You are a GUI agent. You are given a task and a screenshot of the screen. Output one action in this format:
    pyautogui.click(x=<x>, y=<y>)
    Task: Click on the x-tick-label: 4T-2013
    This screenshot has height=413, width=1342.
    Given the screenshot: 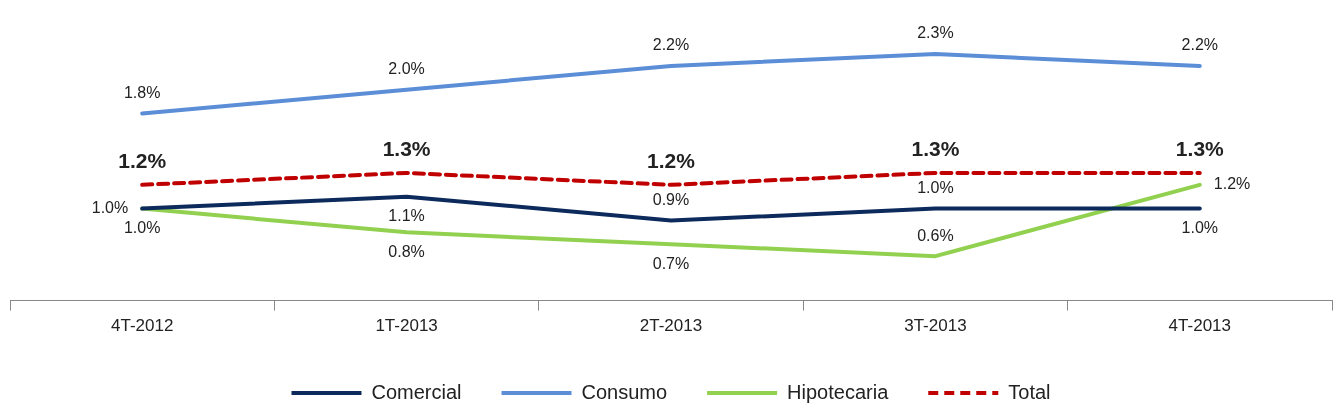 What is the action you would take?
    pyautogui.click(x=1199, y=326)
    